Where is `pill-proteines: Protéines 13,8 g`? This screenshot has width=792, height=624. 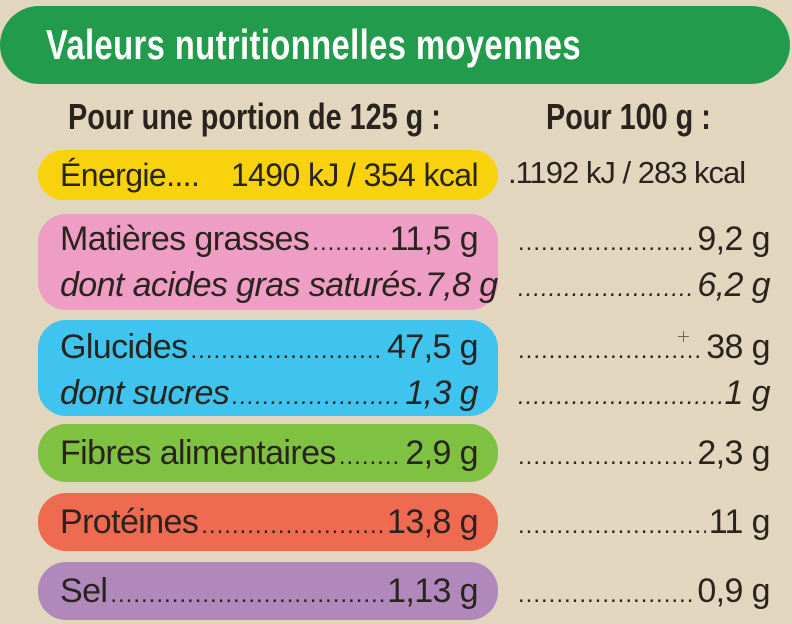 pill-proteines: Protéines 13,8 g is located at coordinates (268, 522).